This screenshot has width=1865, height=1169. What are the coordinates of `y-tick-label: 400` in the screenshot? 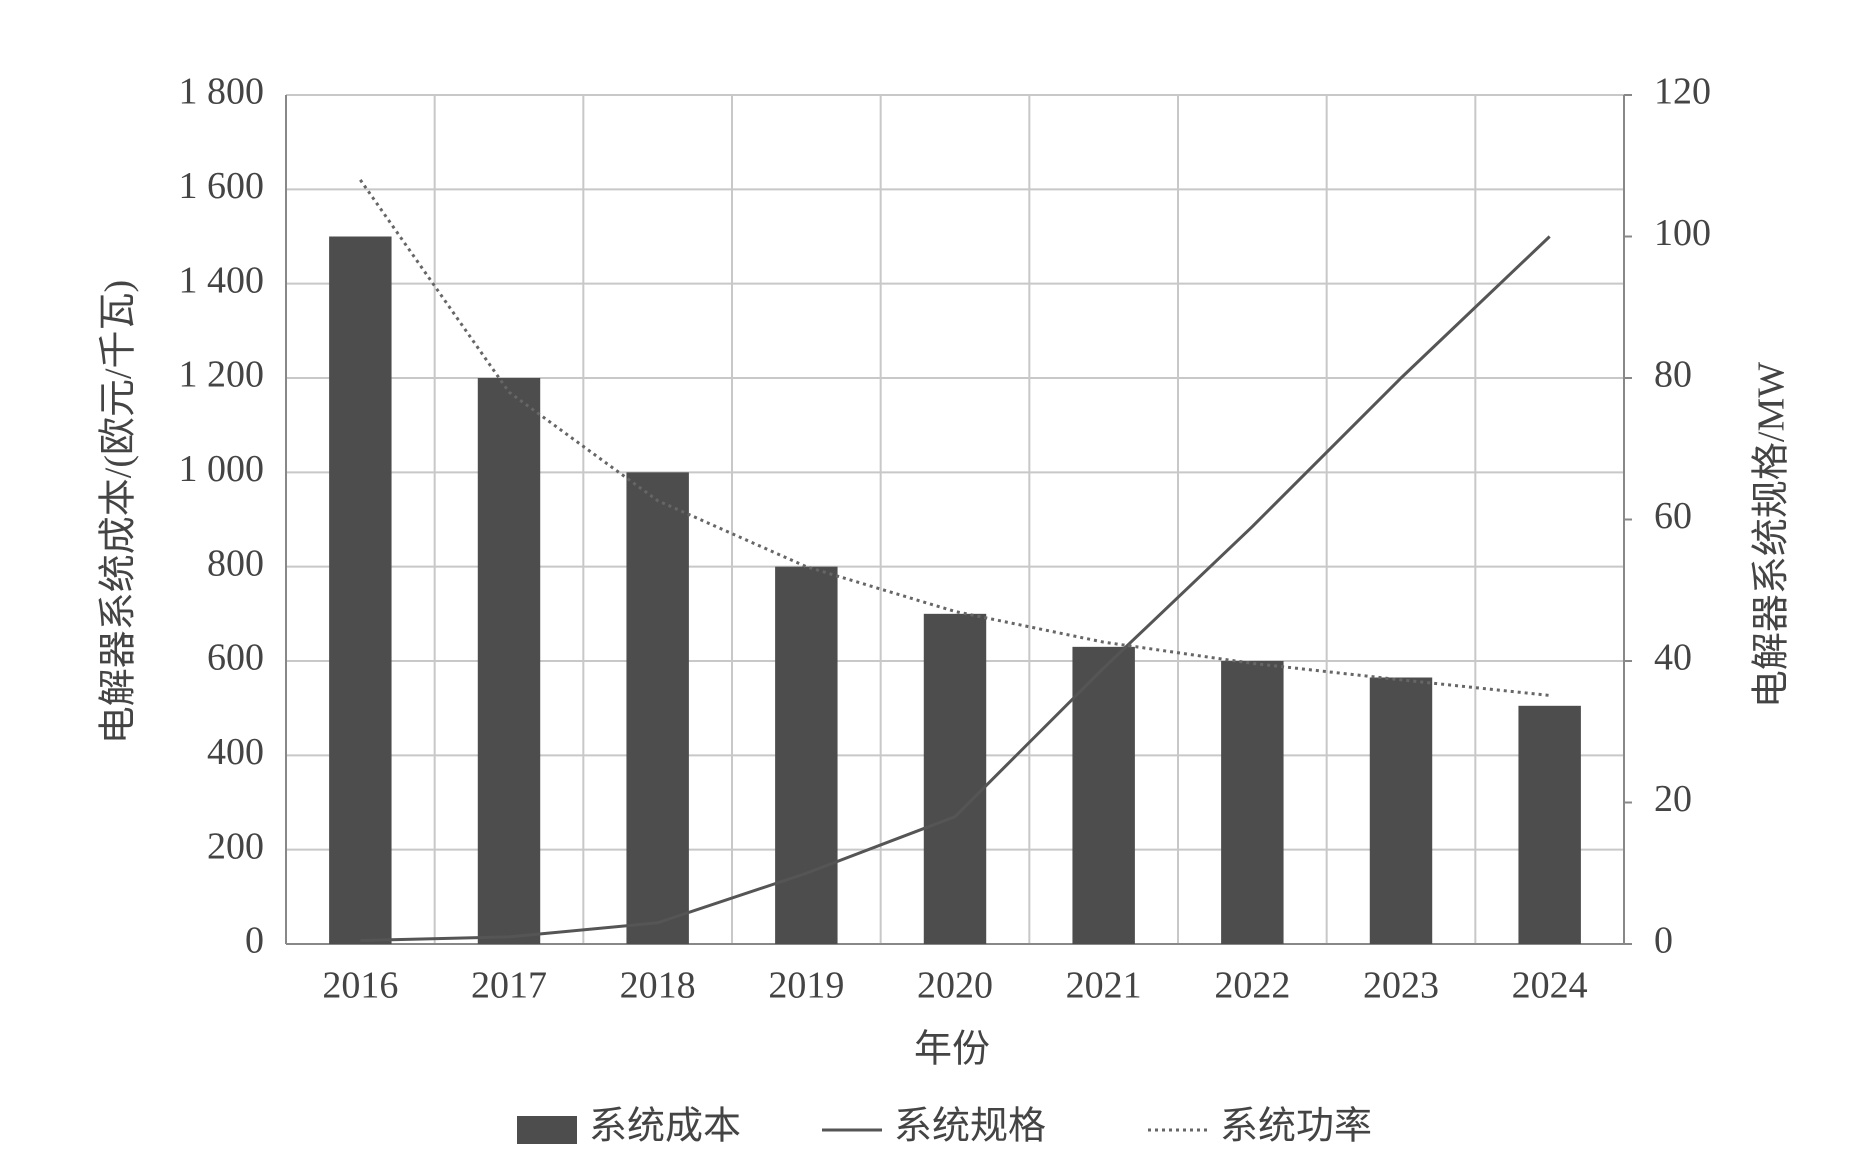 It's located at (235, 752).